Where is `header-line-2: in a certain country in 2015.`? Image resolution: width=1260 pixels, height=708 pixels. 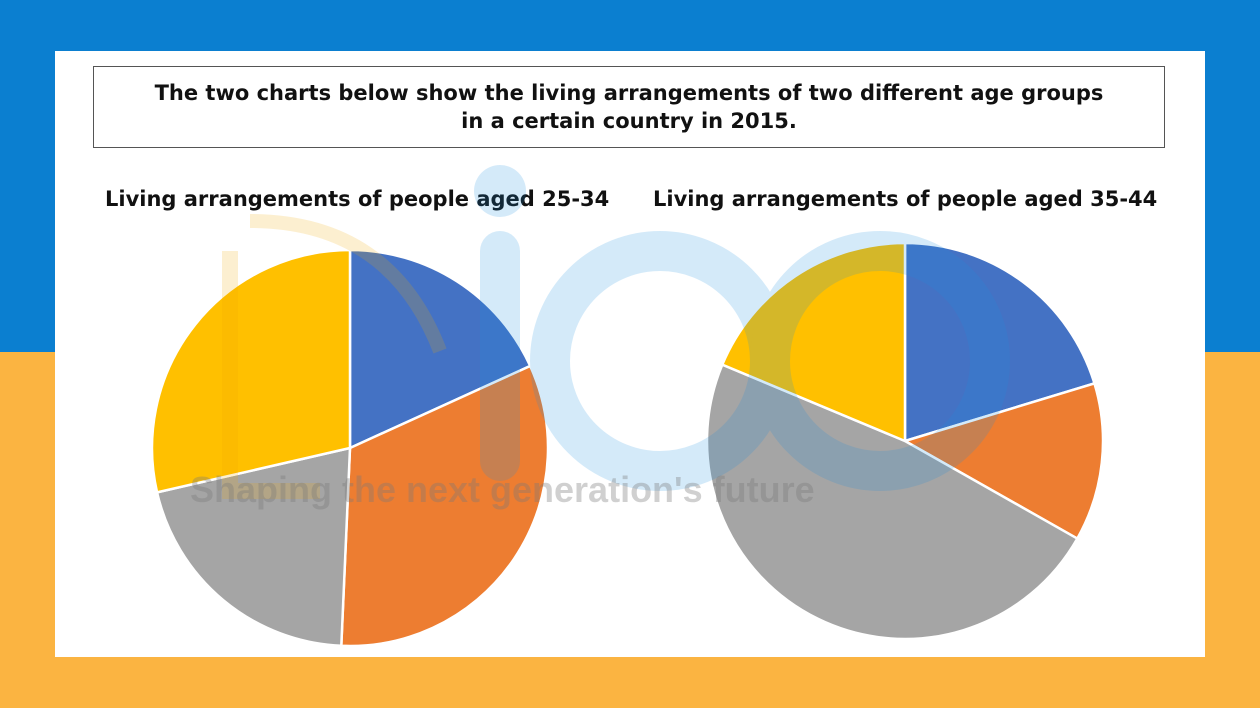 header-line-2: in a certain country in 2015. is located at coordinates (629, 121).